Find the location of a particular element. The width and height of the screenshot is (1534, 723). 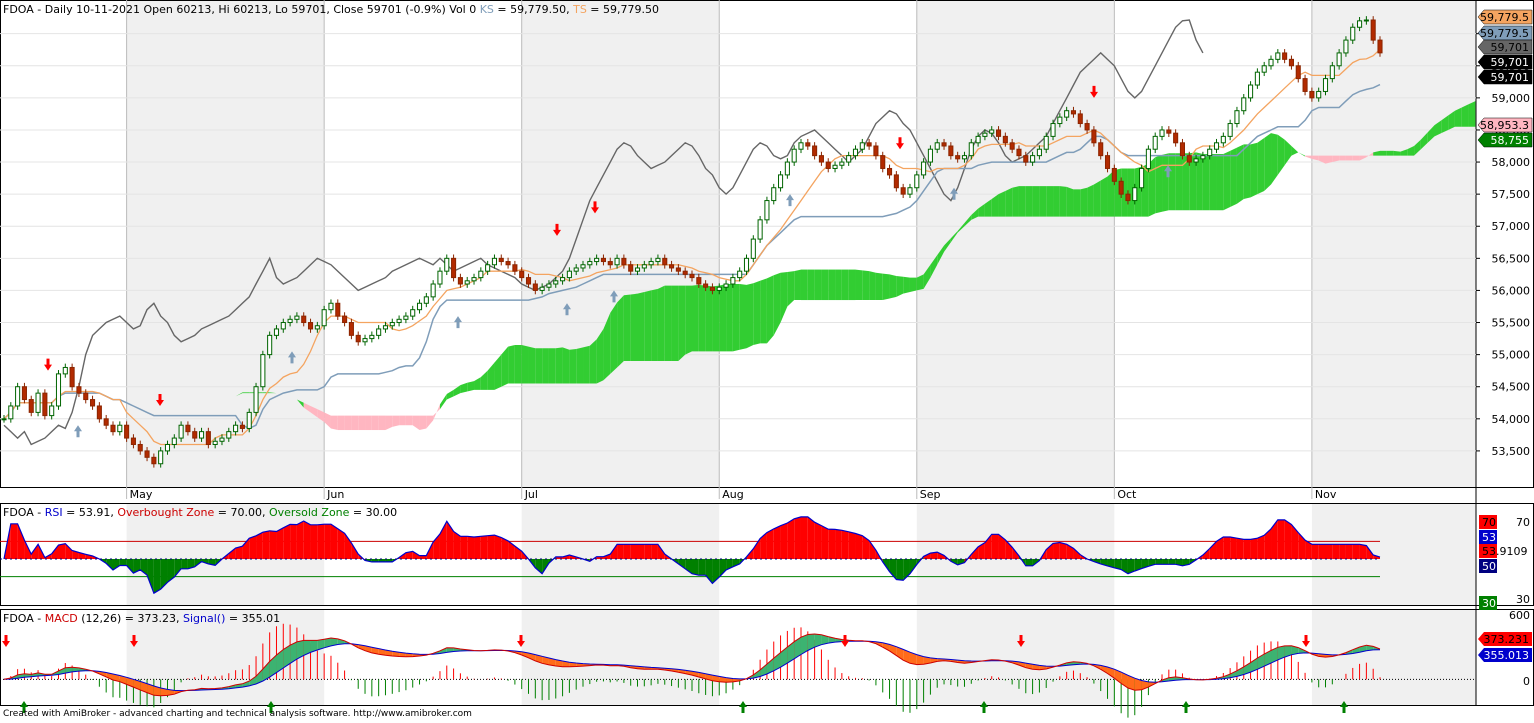

price-axis-tag: 59,779.5 is located at coordinates (1504, 33).